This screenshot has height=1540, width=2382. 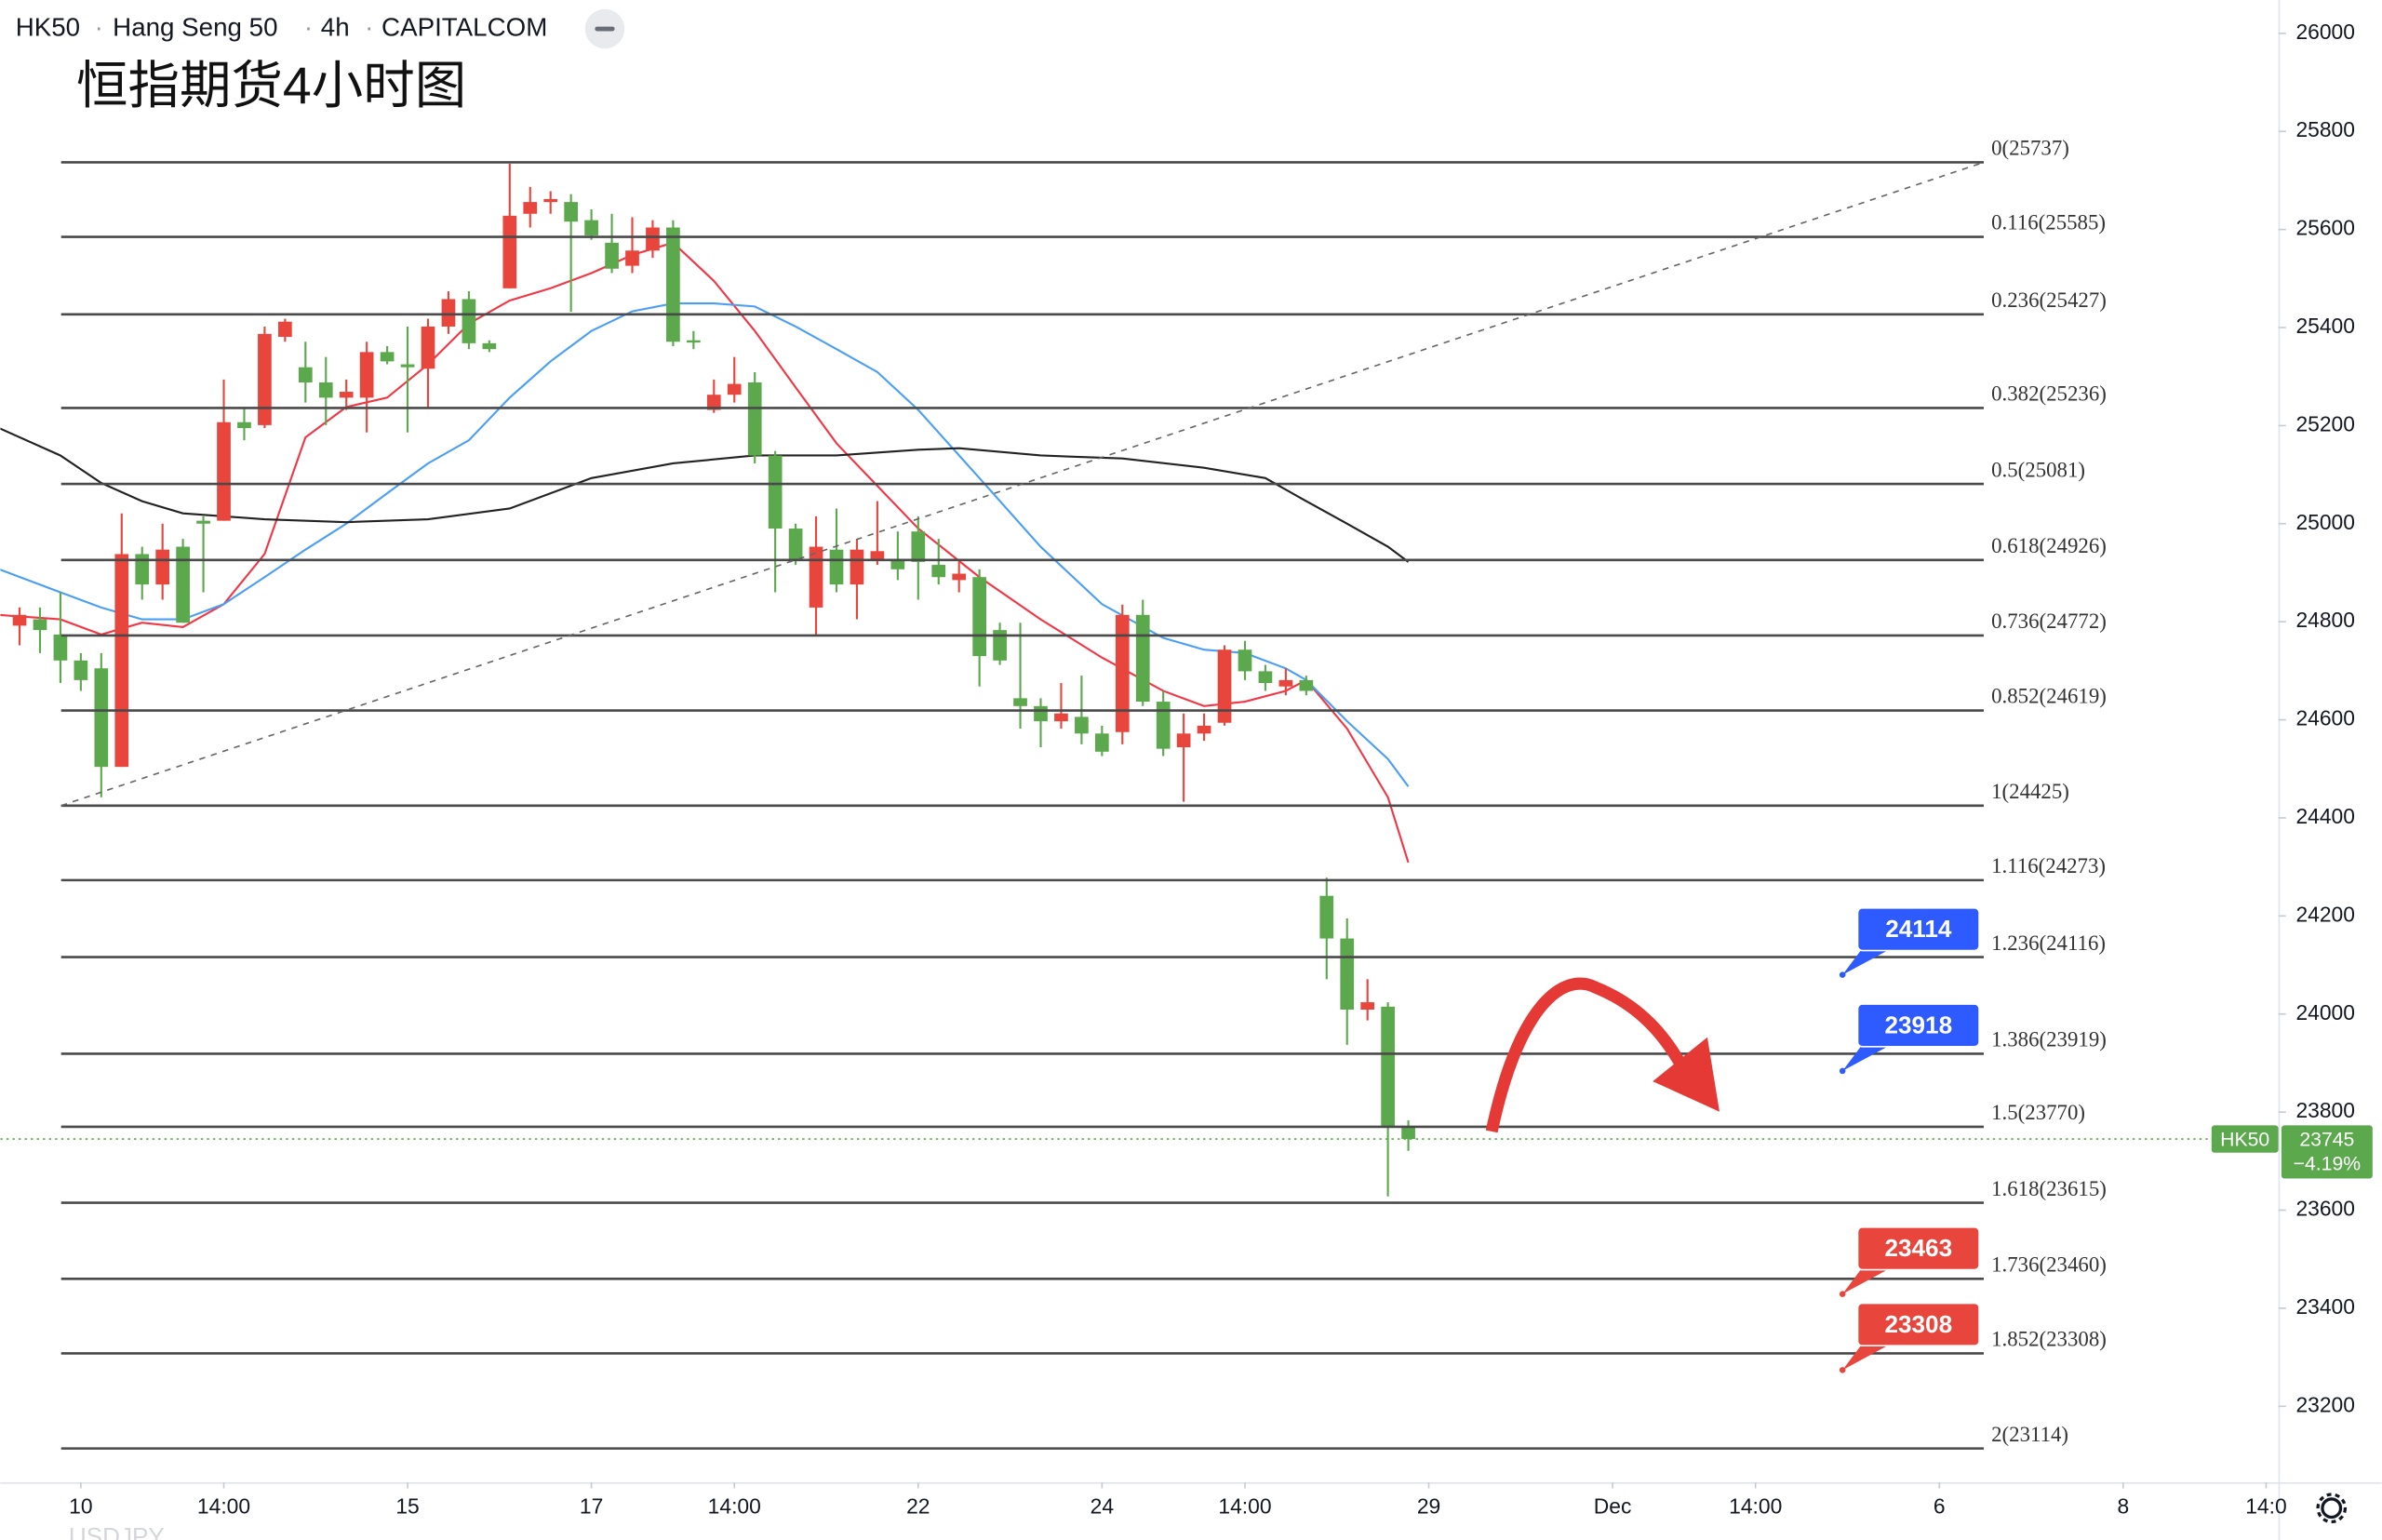 What do you see at coordinates (2049, 1039) in the screenshot?
I see `fib-label: 1.386(23919)` at bounding box center [2049, 1039].